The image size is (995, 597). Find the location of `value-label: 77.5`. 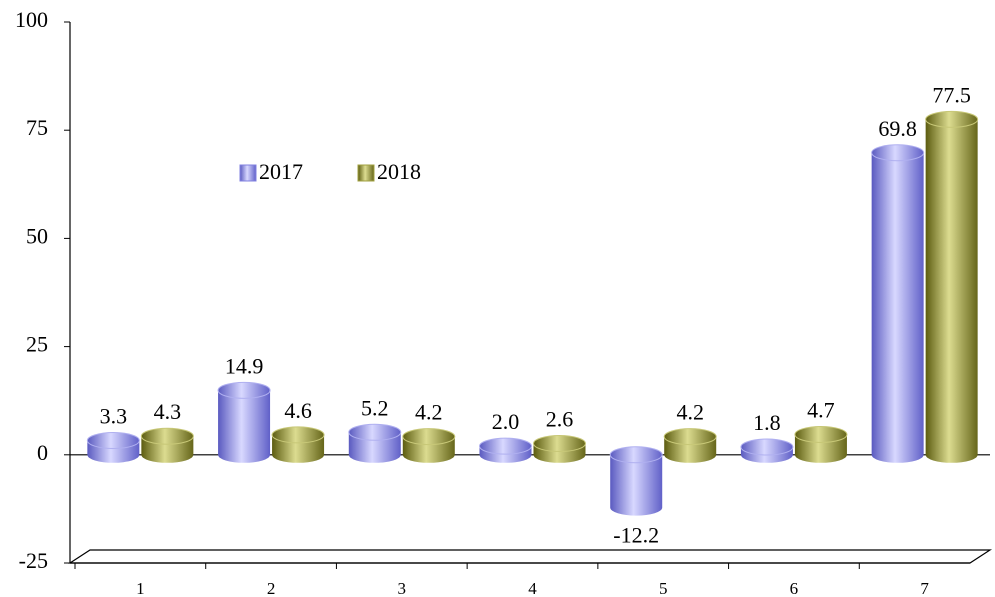

value-label: 77.5 is located at coordinates (951, 94).